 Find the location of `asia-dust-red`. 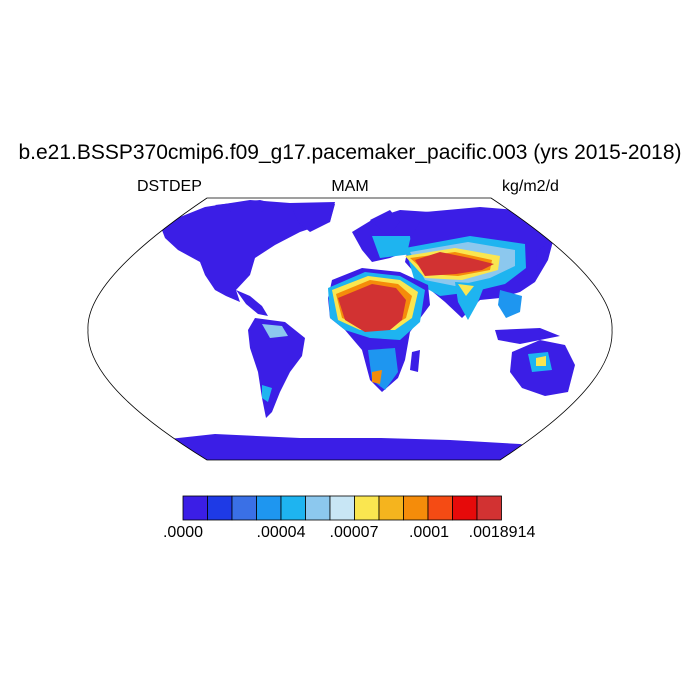

asia-dust-red is located at coordinates (454, 264).